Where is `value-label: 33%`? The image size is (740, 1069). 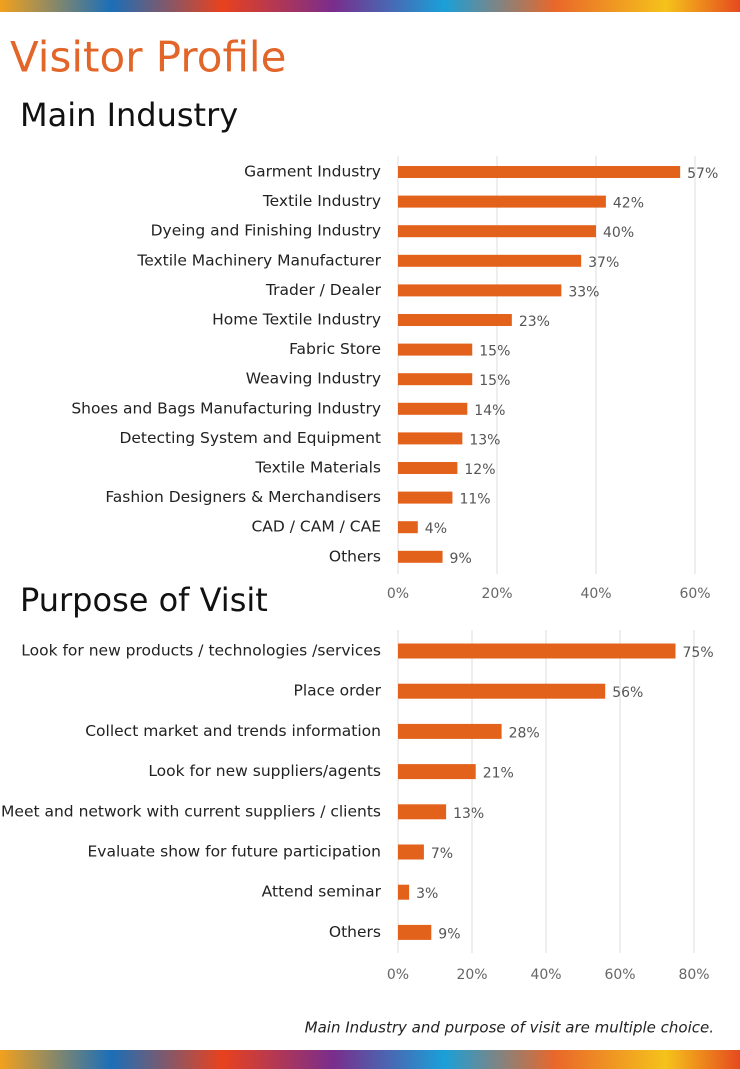 value-label: 33% is located at coordinates (583, 292).